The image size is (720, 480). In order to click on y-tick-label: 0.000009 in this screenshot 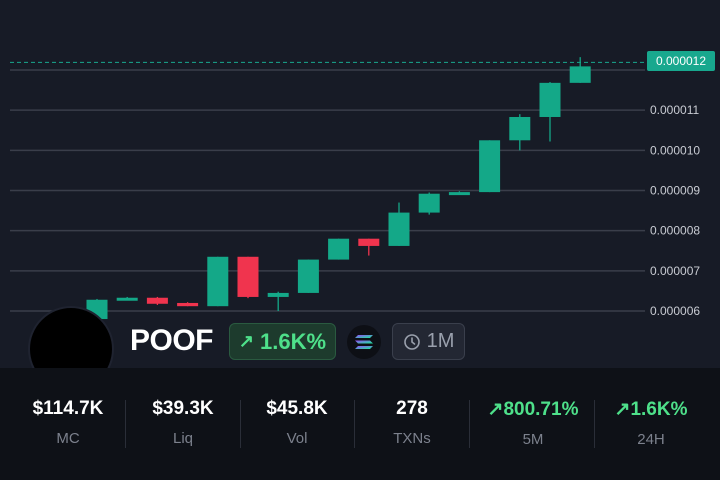, I will do `click(675, 191)`.